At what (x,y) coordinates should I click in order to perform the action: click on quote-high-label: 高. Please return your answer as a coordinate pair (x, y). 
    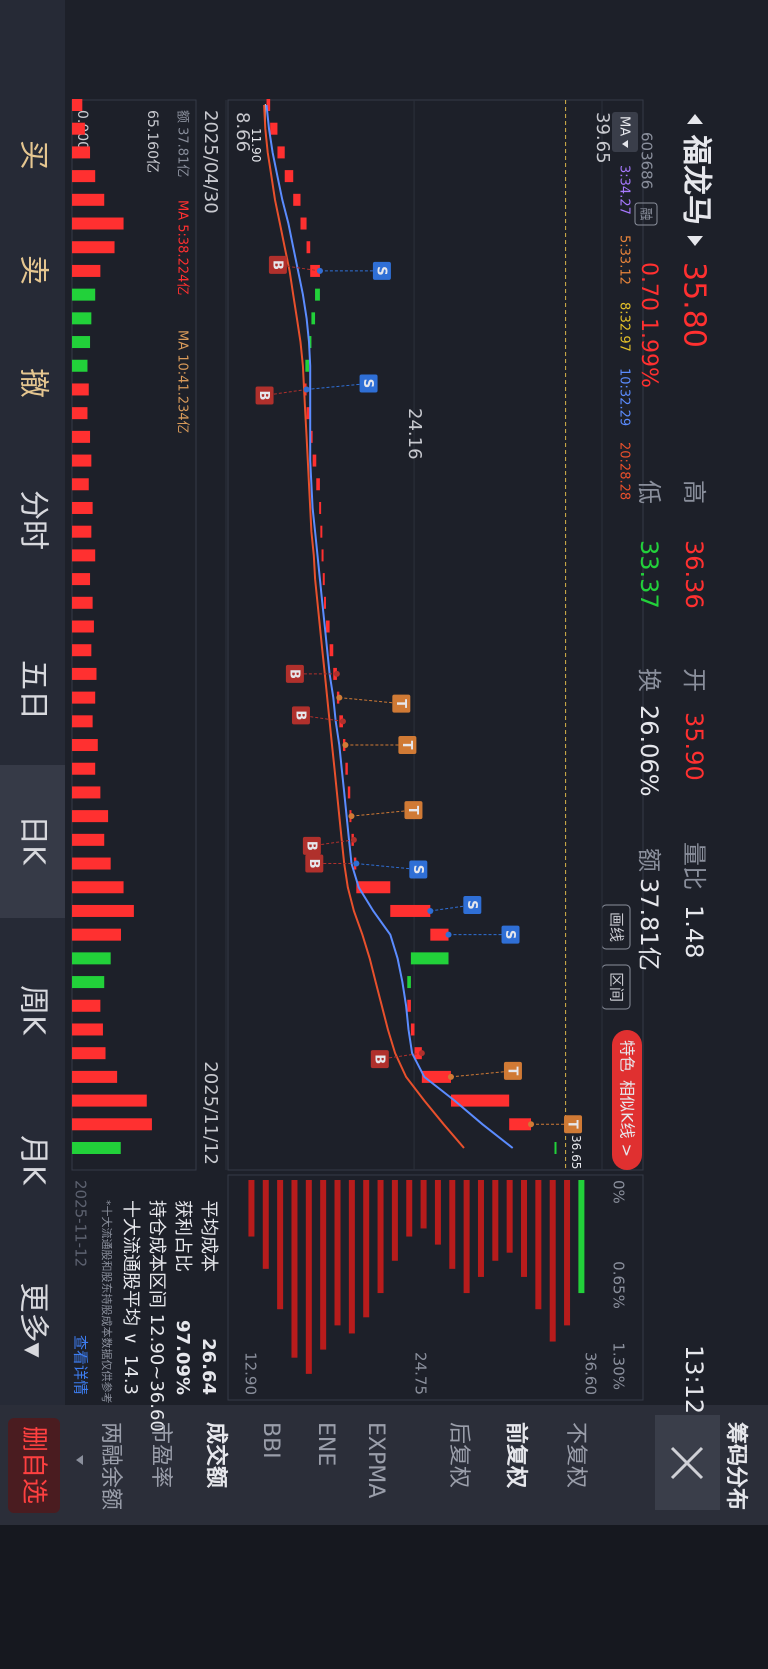
    Looking at the image, I should click on (694, 492).